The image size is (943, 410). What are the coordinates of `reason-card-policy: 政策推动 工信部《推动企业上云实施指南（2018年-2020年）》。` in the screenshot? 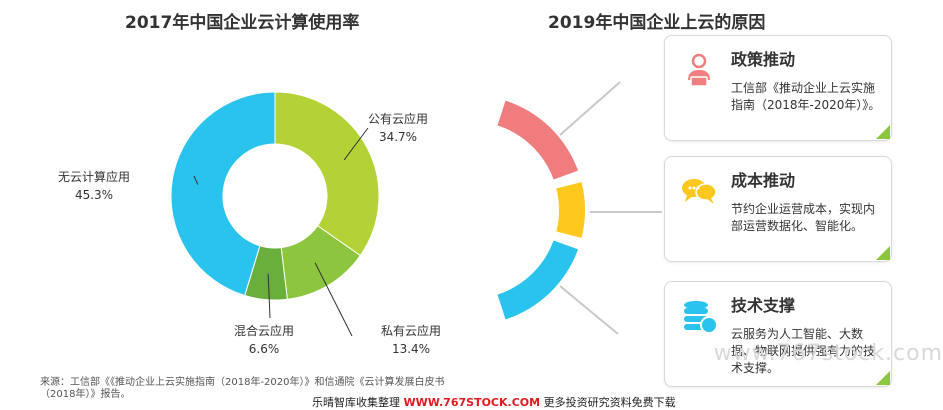 It's located at (778, 88).